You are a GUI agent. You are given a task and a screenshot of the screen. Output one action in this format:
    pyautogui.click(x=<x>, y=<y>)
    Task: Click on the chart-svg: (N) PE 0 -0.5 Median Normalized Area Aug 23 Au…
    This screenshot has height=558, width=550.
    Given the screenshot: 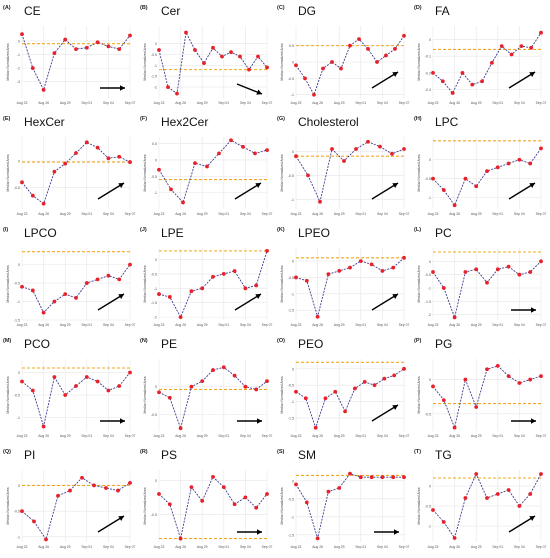 What is the action you would take?
    pyautogui.click(x=206, y=387)
    